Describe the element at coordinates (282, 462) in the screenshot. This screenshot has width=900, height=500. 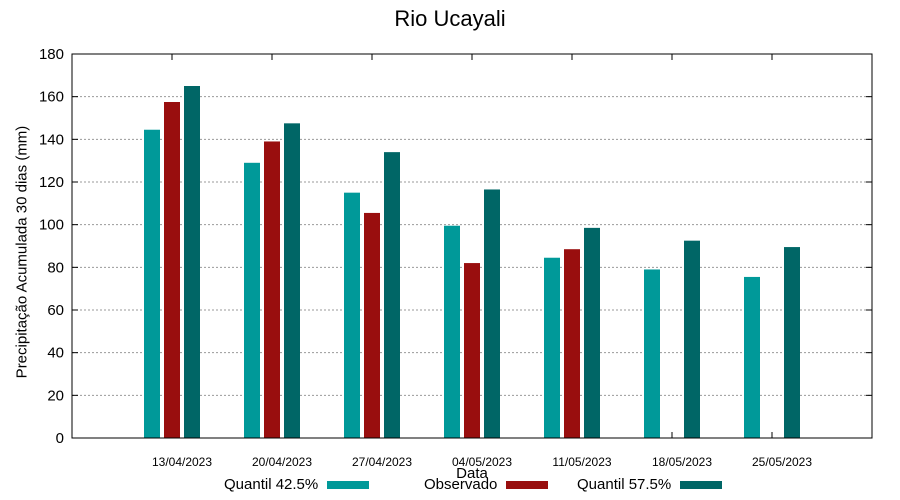
I see `x-tick-label: 20/04/2023` at that location.